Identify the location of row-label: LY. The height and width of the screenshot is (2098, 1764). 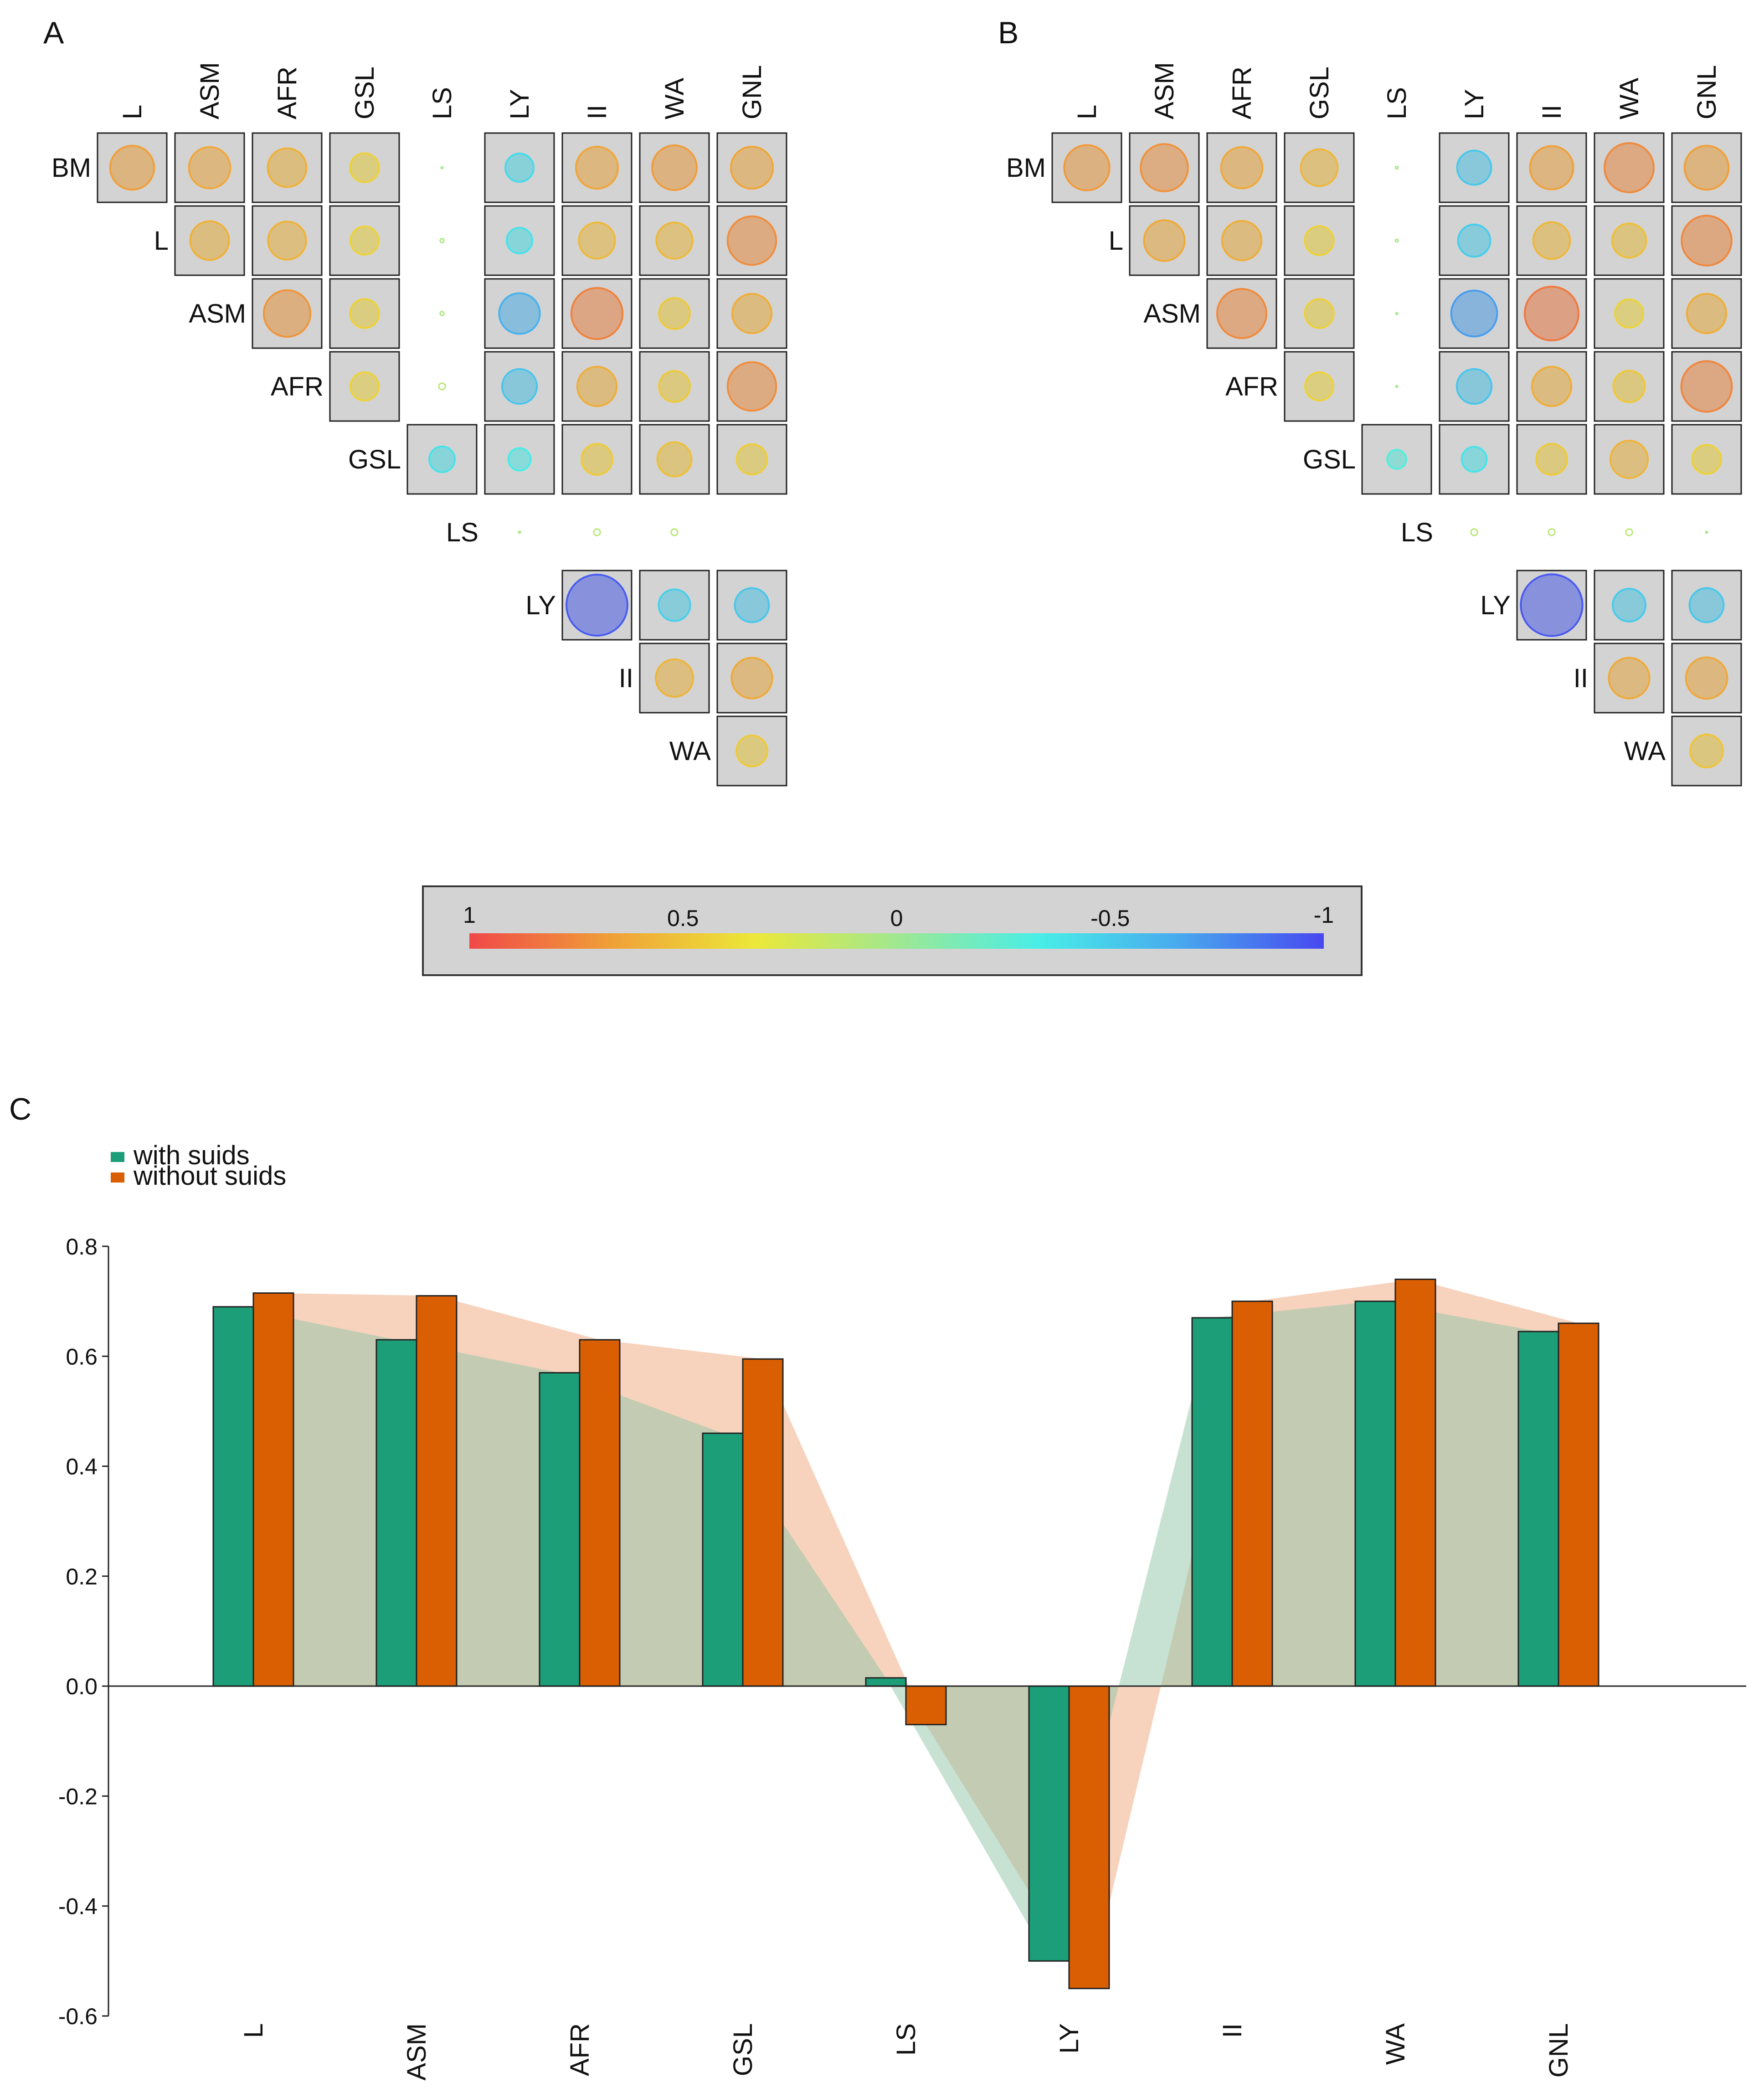
(541, 605).